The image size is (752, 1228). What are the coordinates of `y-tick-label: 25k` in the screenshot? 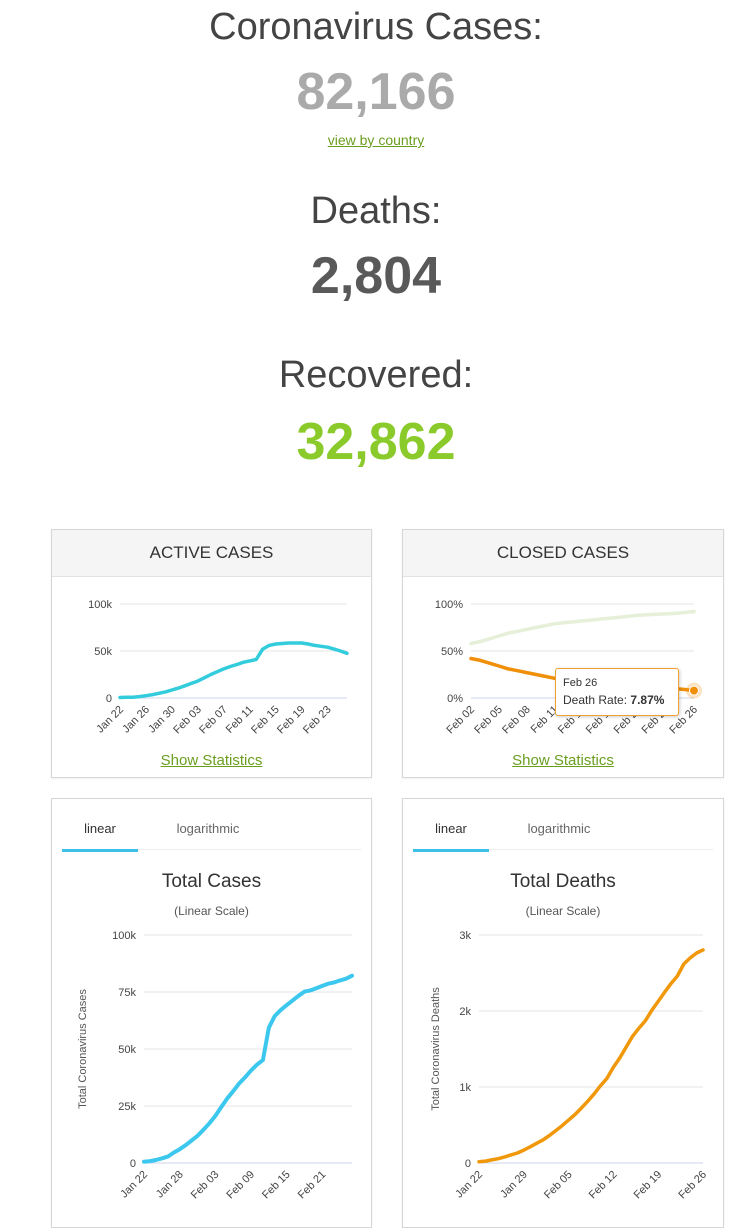 It's located at (127, 1107).